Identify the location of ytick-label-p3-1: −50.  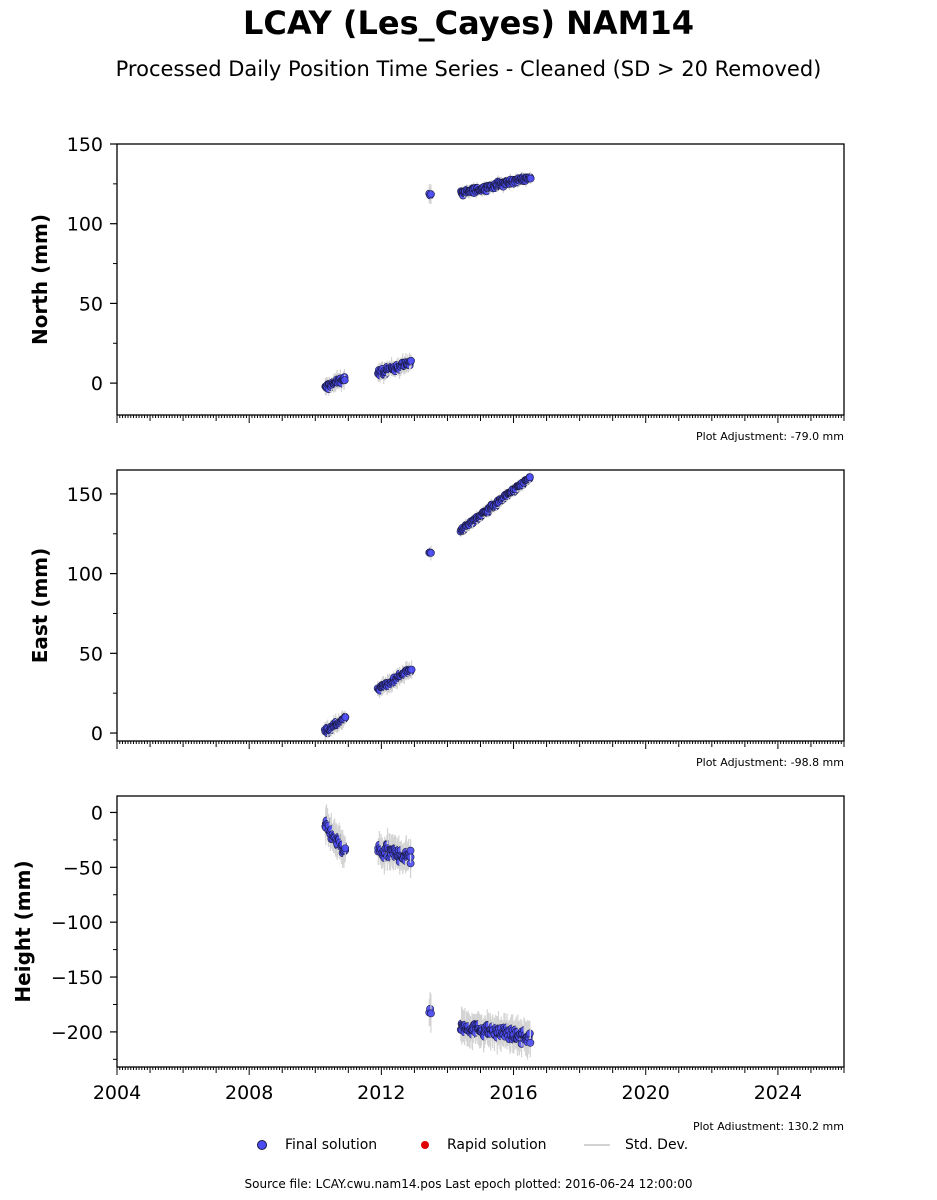
(83, 868).